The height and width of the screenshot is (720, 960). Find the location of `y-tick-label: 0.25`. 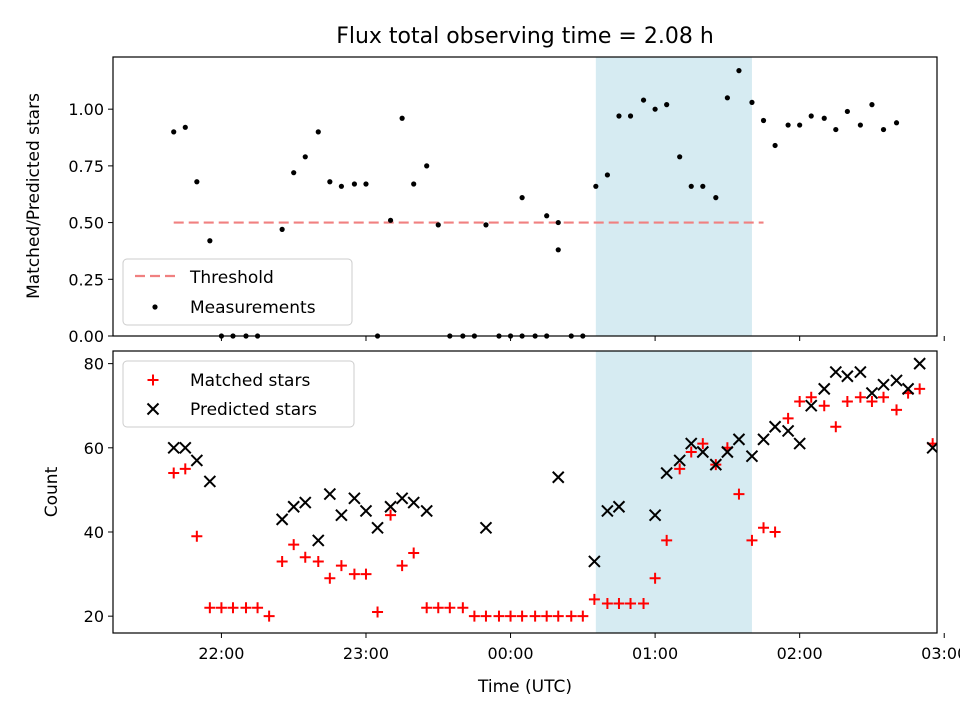

y-tick-label: 0.25 is located at coordinates (86, 279).